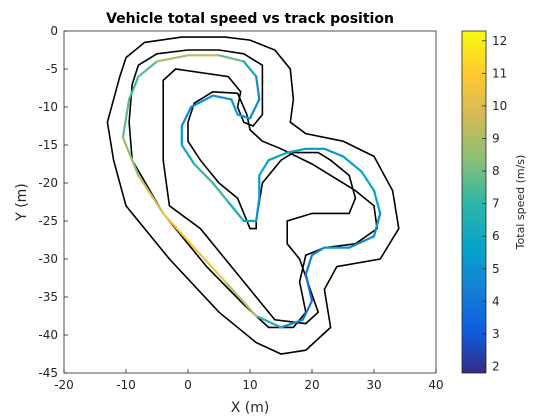 The height and width of the screenshot is (420, 560). What do you see at coordinates (496, 301) in the screenshot?
I see `colorbar-tick-label: 4` at bounding box center [496, 301].